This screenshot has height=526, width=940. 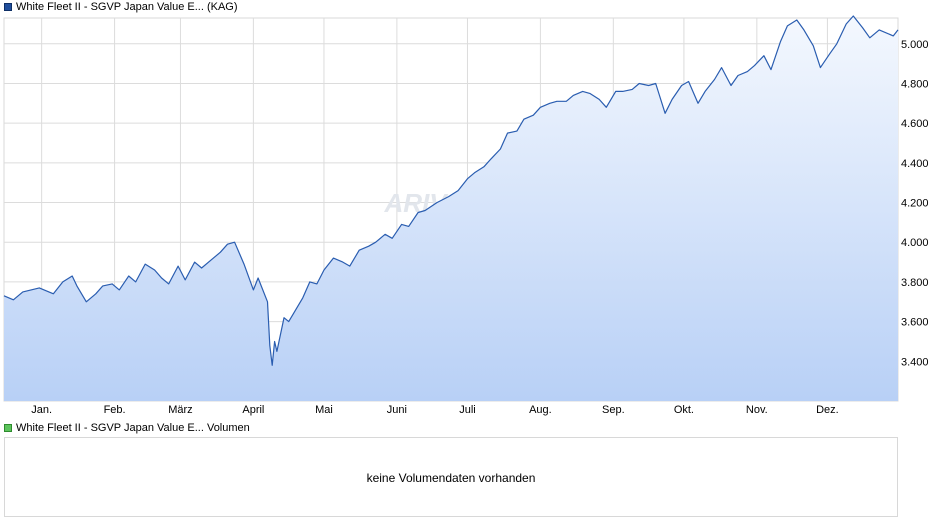 I want to click on x-tick-label: Dez., so click(x=827, y=410).